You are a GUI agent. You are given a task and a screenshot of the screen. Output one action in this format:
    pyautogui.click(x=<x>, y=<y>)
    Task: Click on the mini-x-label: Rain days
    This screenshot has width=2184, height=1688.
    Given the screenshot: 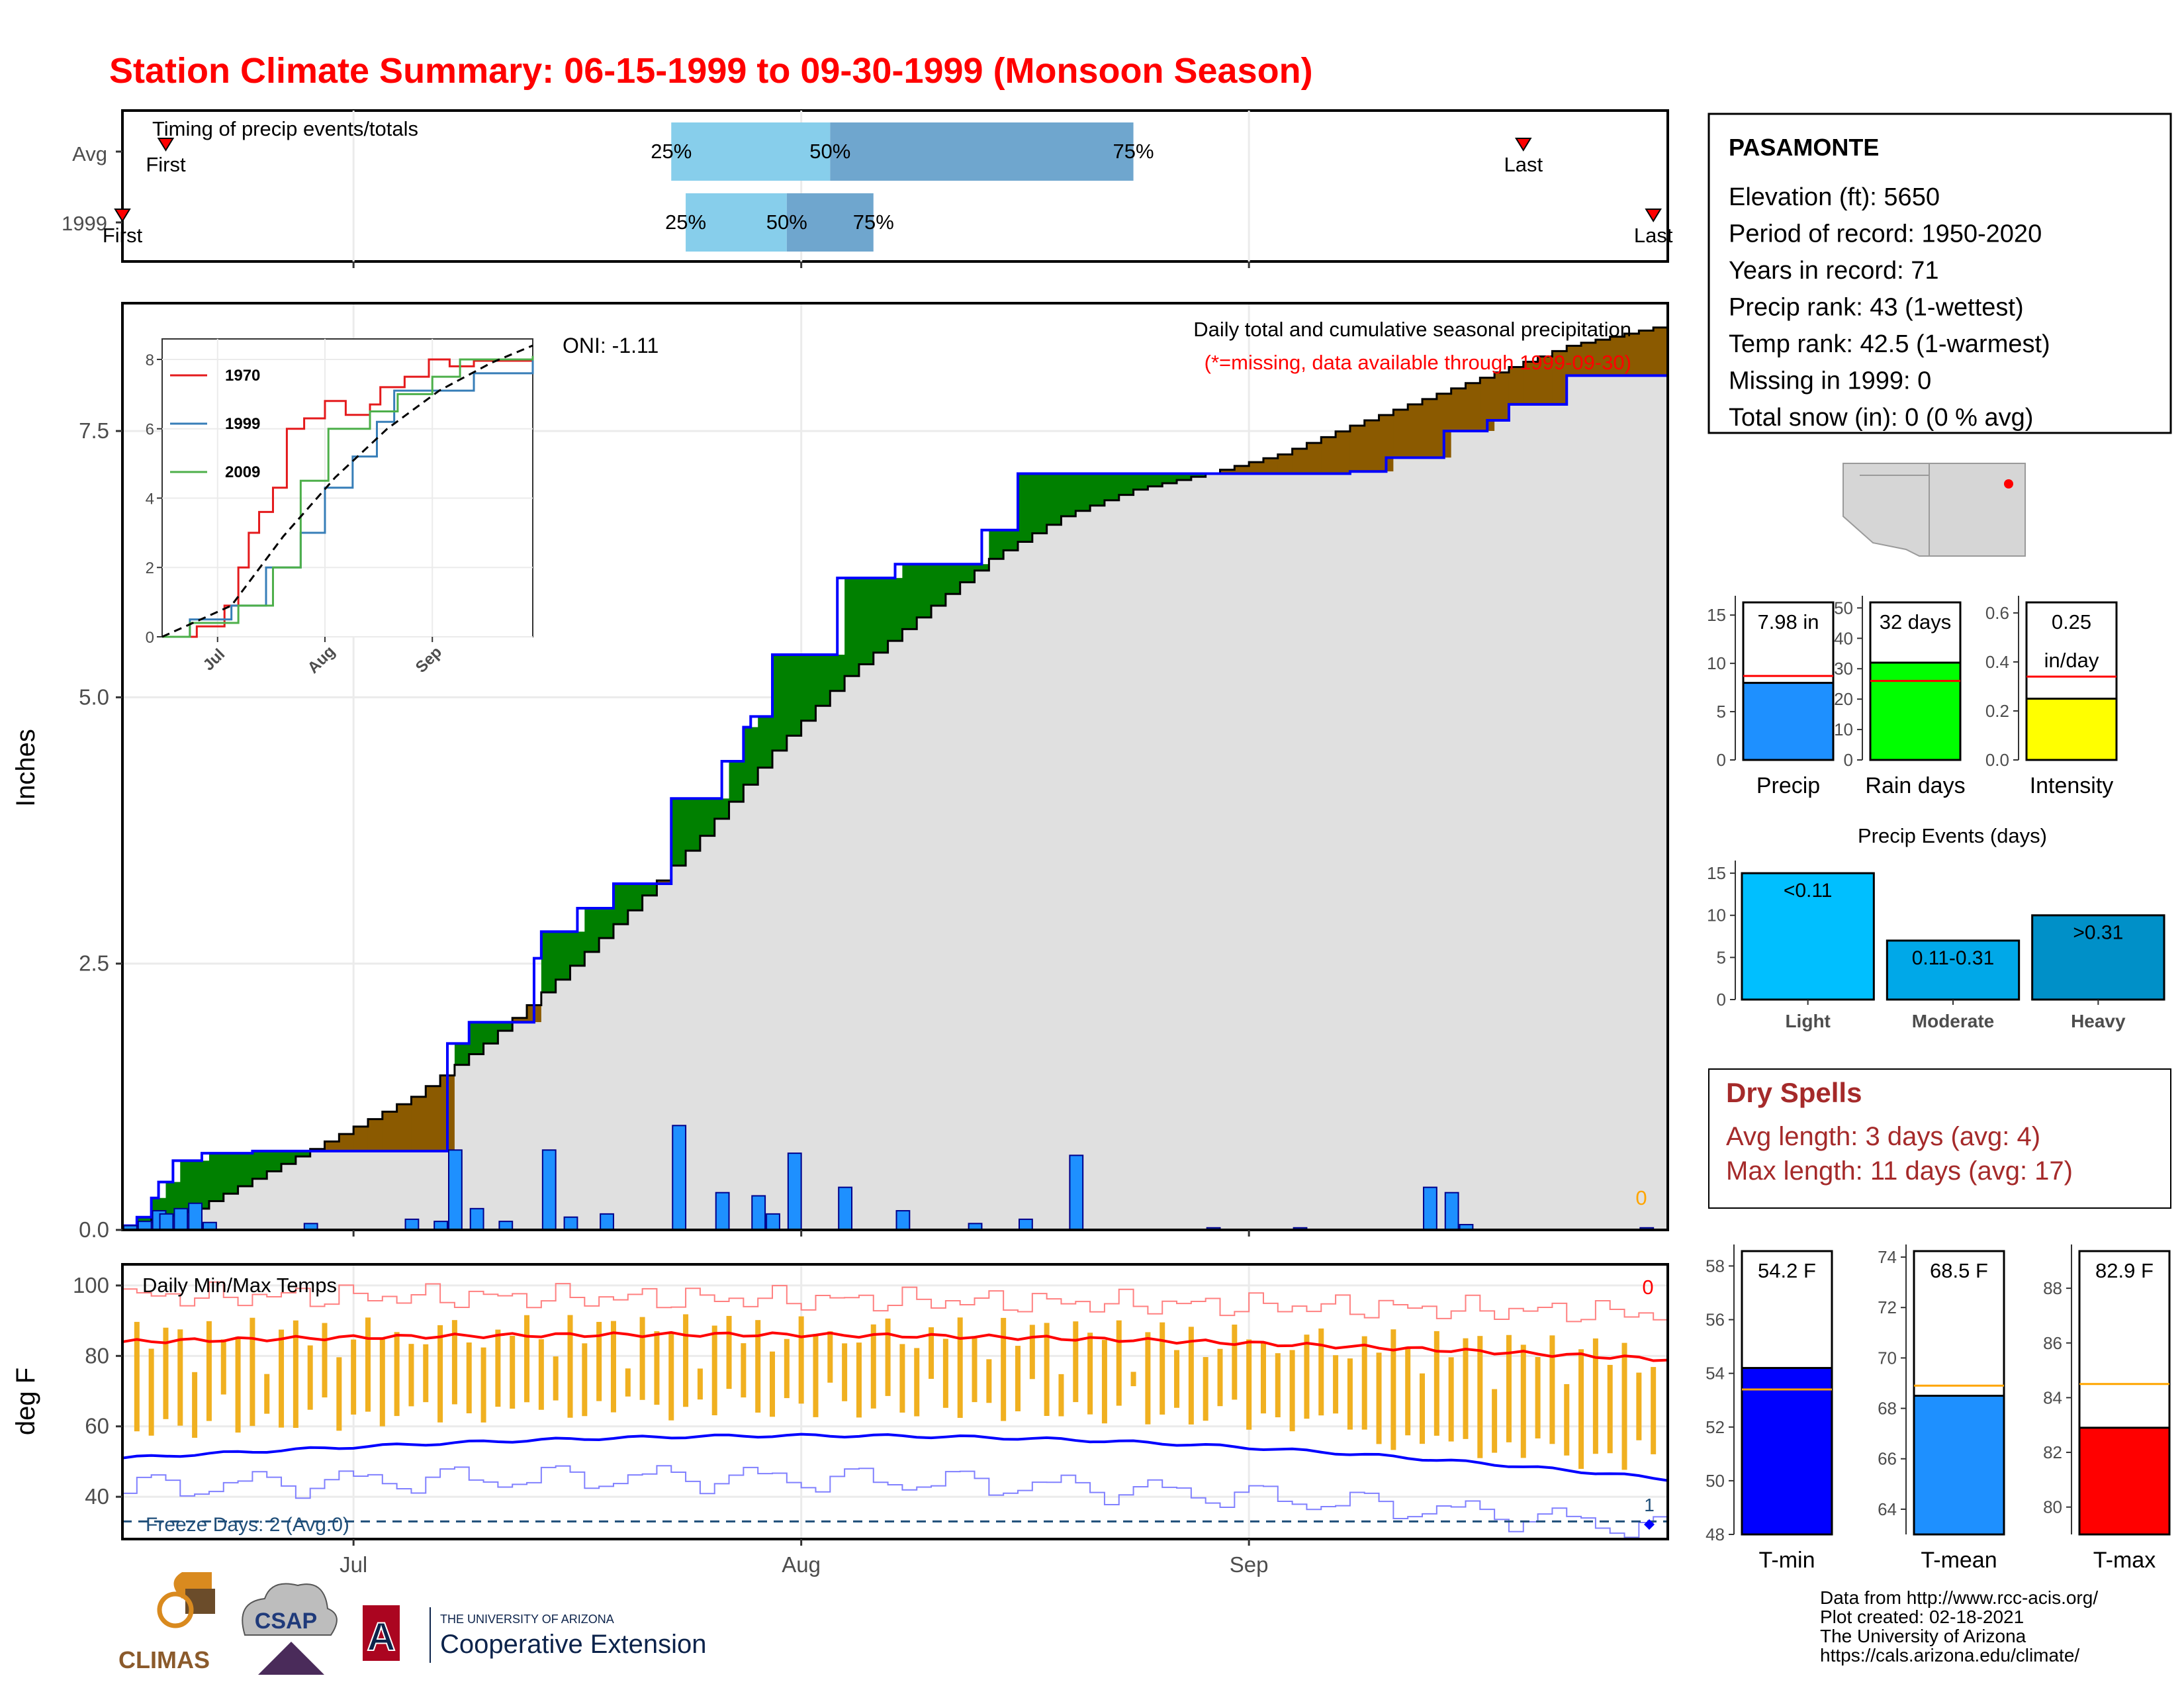 What is the action you would take?
    pyautogui.click(x=1915, y=785)
    